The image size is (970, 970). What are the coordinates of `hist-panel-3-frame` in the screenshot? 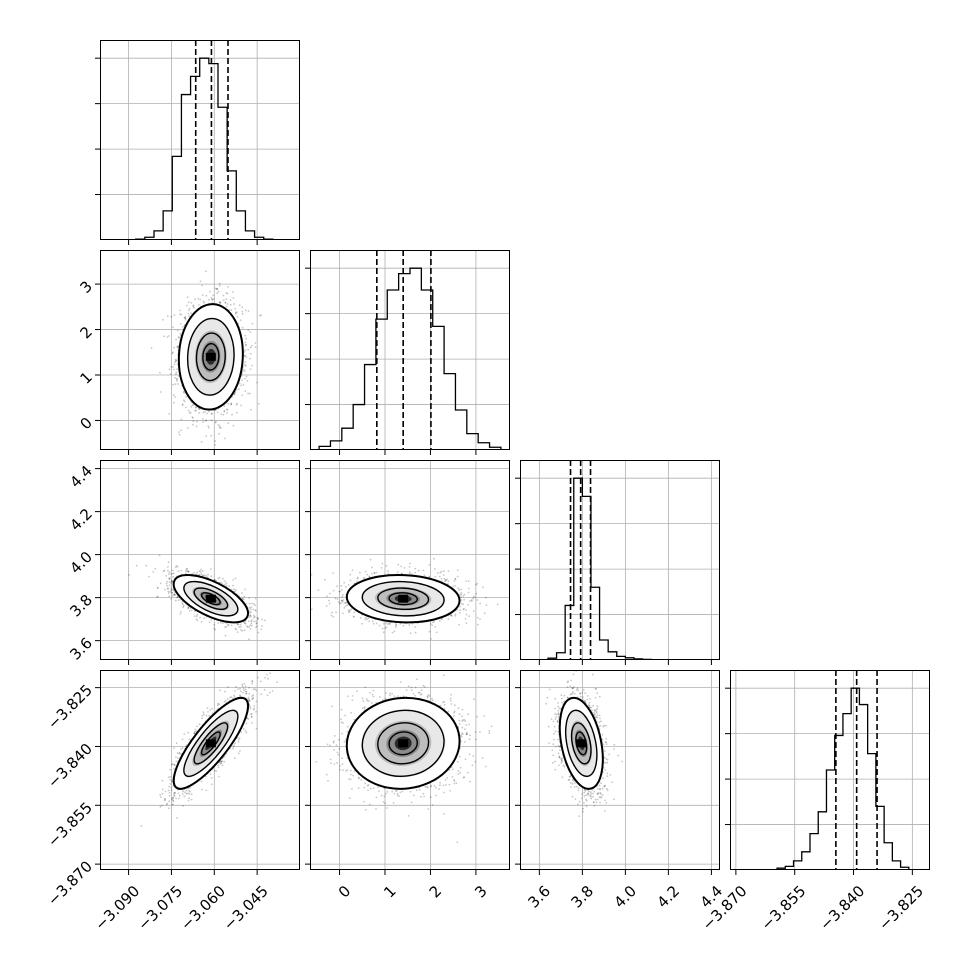 It's located at (830, 770).